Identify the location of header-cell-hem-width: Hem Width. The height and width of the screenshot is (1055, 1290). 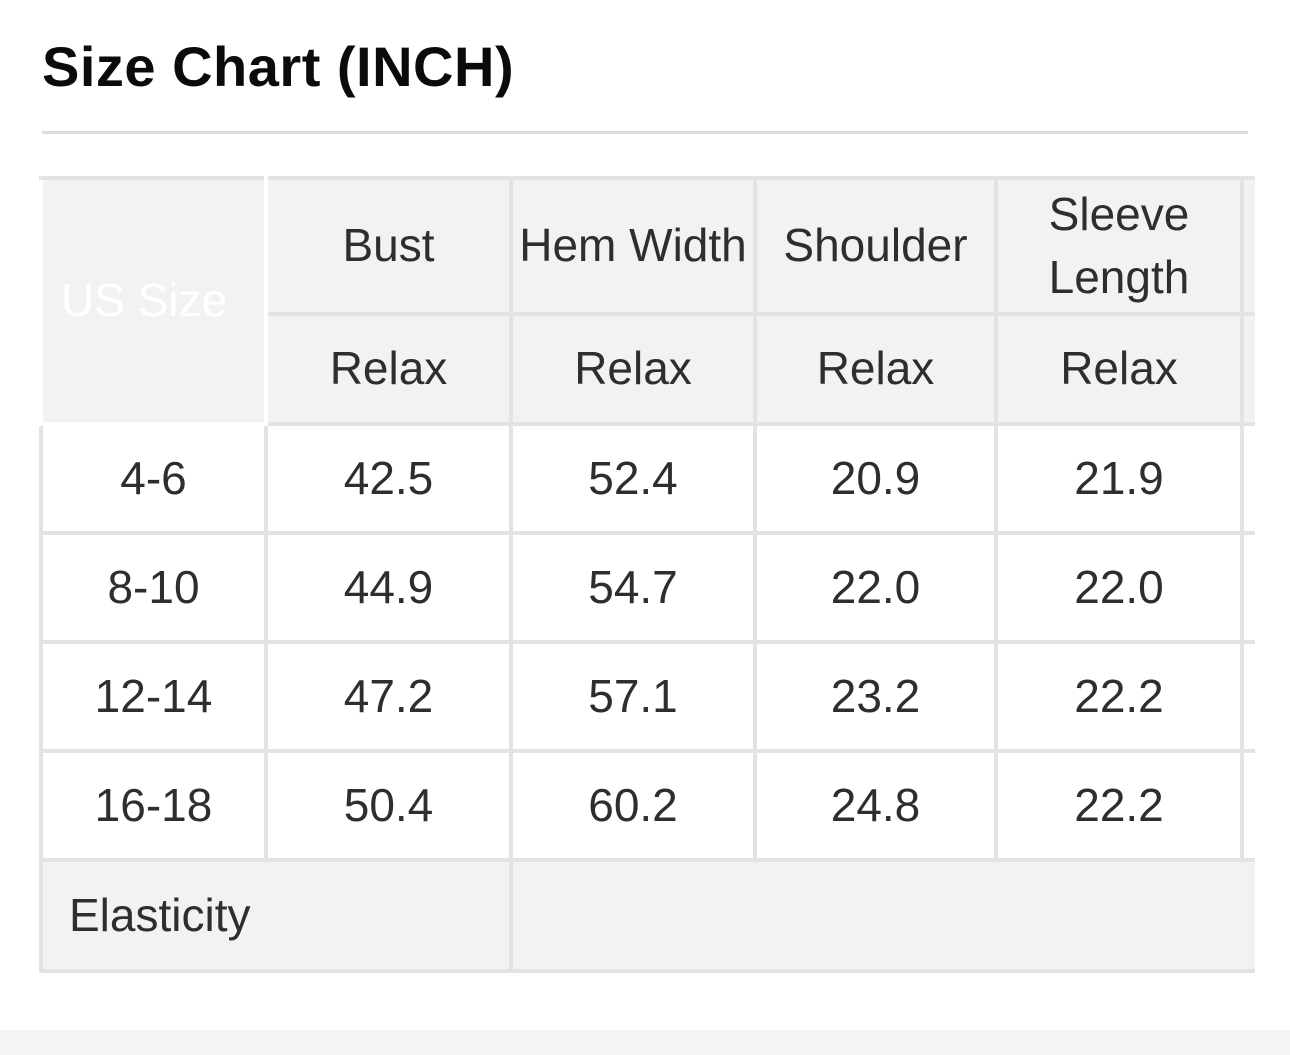
(633, 246).